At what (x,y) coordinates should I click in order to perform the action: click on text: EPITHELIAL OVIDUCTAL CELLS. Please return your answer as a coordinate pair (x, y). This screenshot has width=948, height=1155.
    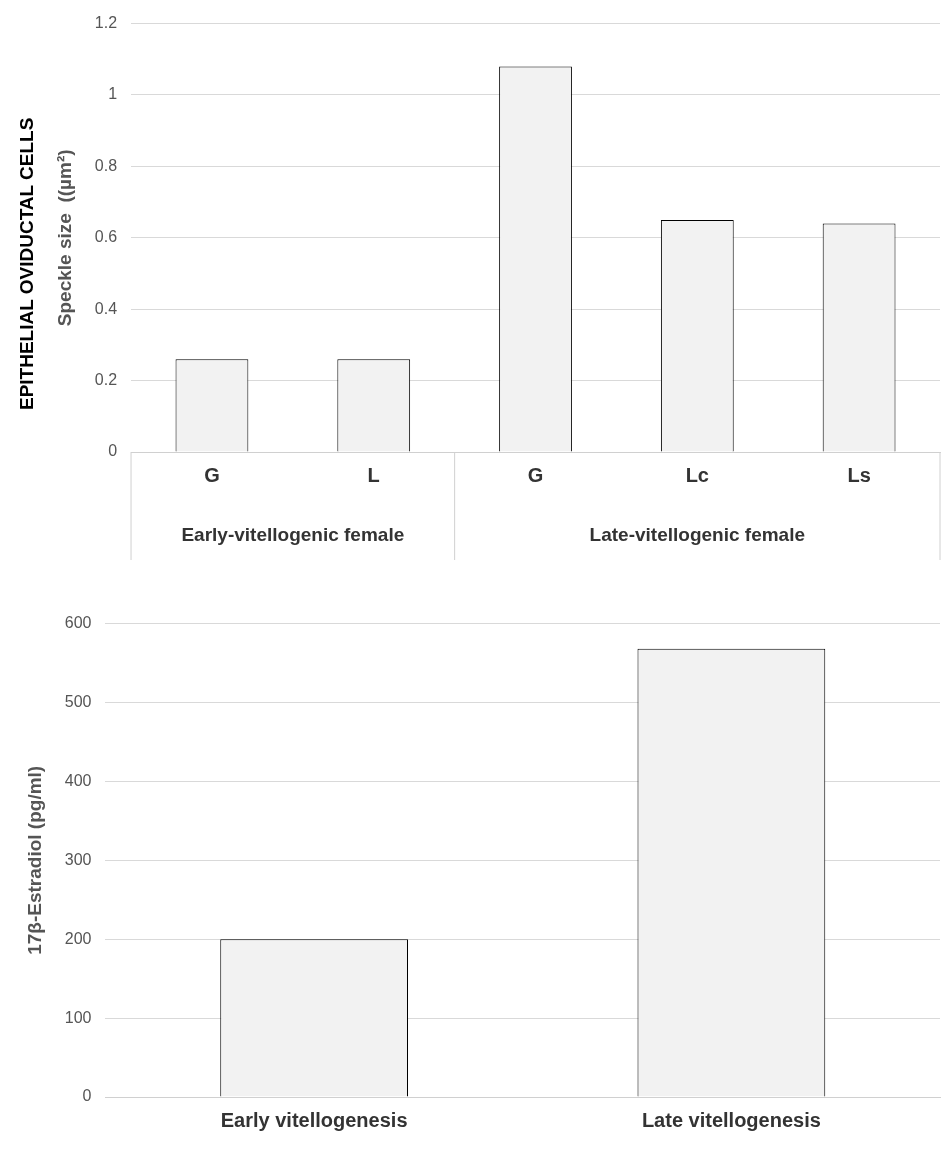
    Looking at the image, I should click on (27, 263).